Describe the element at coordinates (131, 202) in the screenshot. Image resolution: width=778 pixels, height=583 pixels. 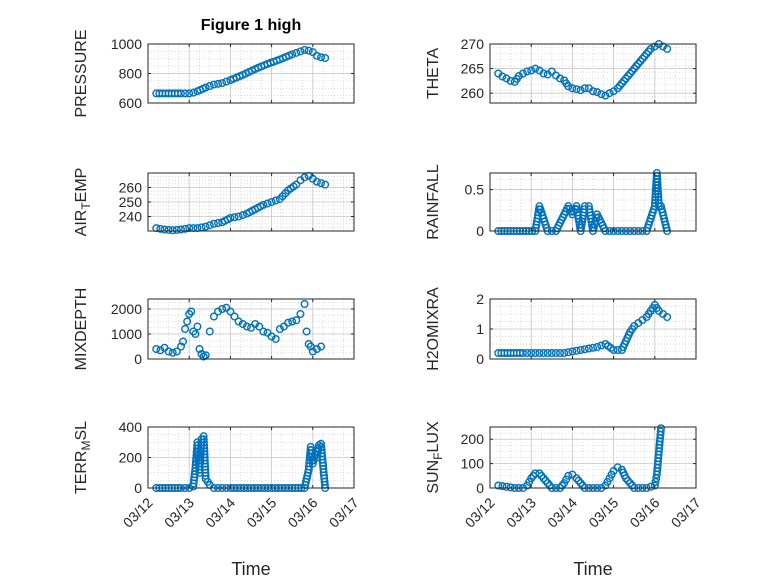
I see `y-tick-label: 250` at that location.